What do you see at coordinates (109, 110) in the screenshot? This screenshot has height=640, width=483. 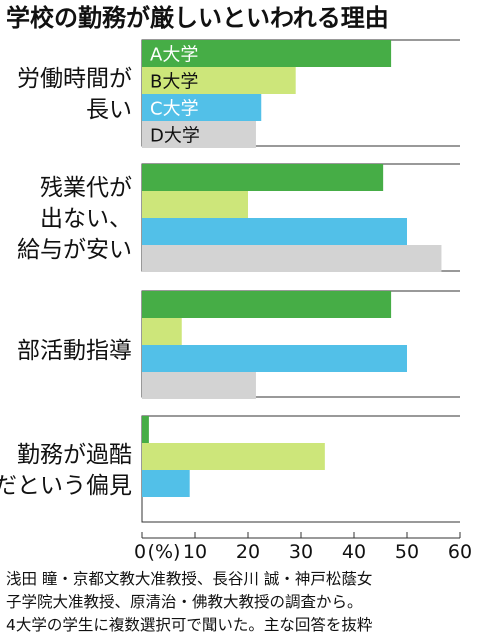 I see `category-label: 長い` at bounding box center [109, 110].